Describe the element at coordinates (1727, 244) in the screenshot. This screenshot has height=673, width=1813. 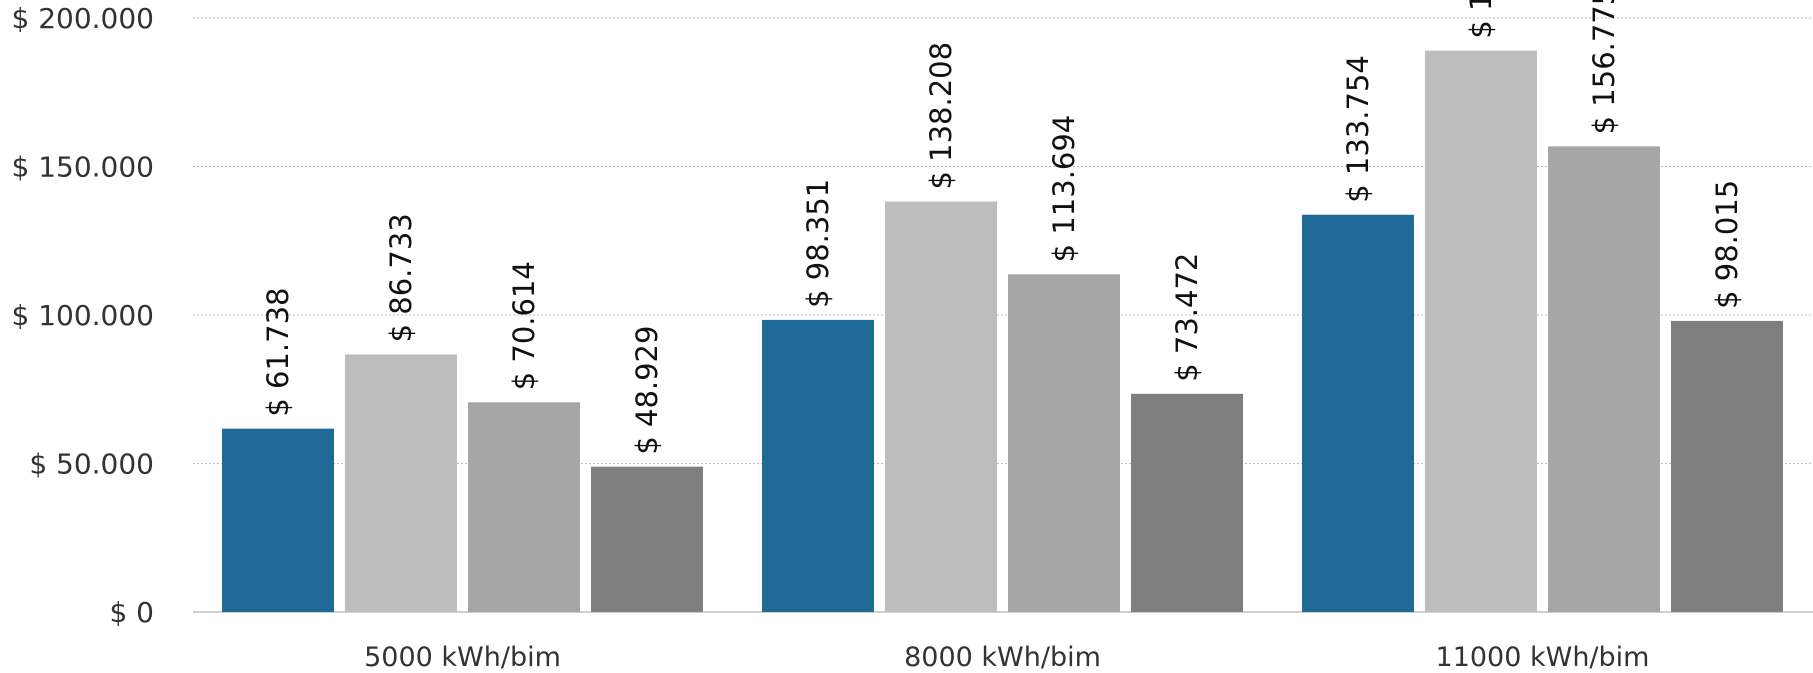
I see `bar-value-label: $ 98.015` at that location.